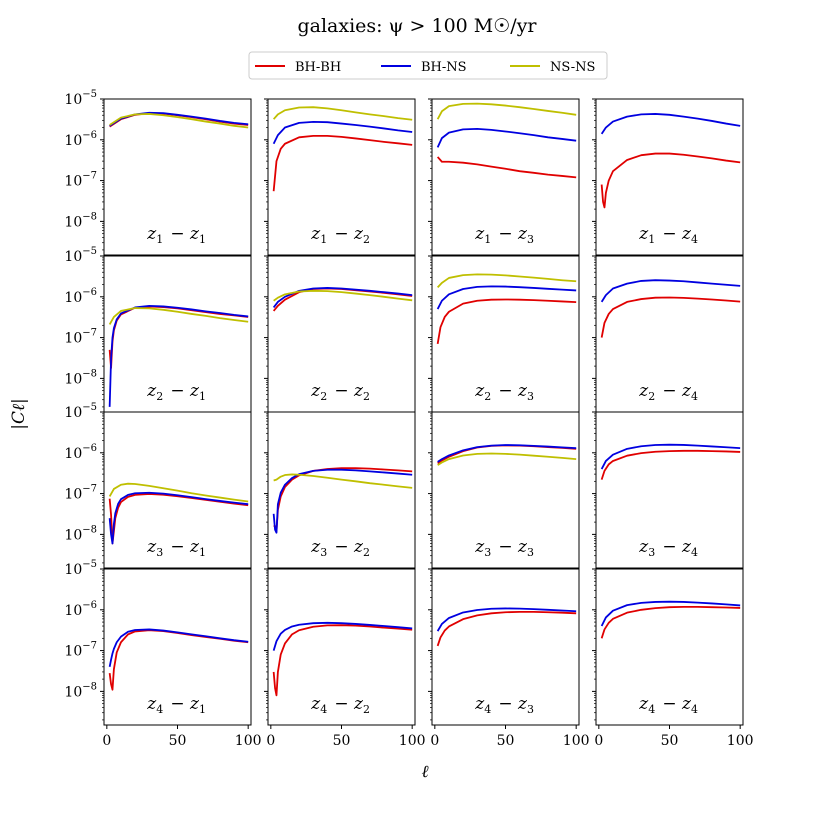  Describe the element at coordinates (340, 392) in the screenshot. I see `panel-label: z2 − z2` at that location.